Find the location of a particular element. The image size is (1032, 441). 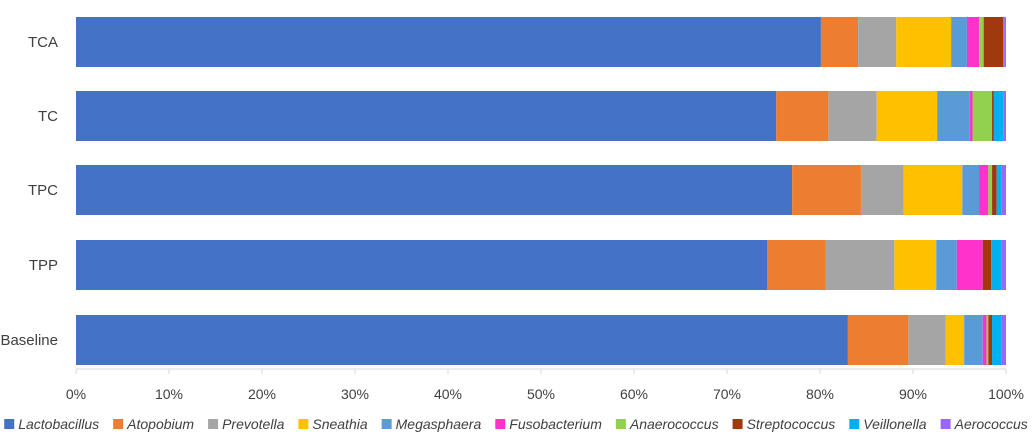

legend-item-veillonella: Veillonella is located at coordinates (888, 424).